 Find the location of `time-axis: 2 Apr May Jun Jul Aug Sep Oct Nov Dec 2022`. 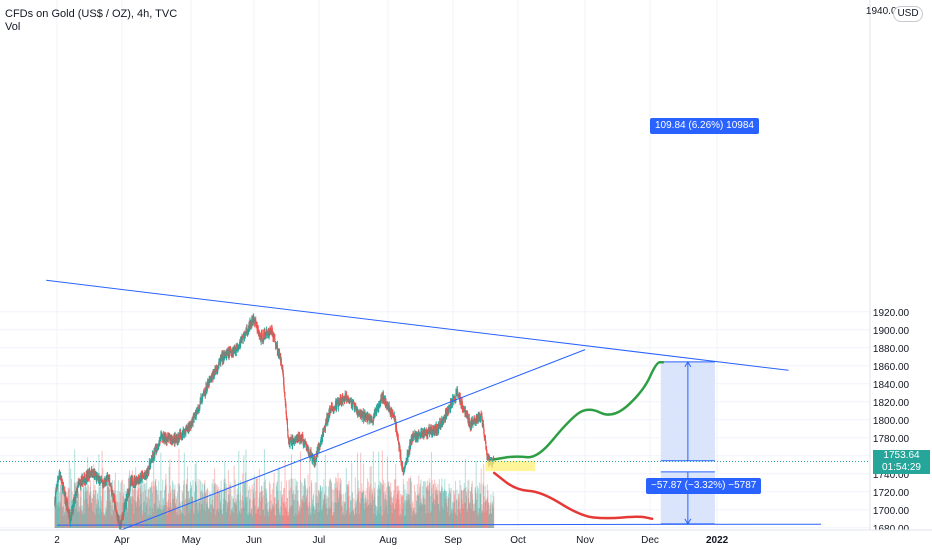

time-axis: 2 Apr May Jun Jul Aug Sep Oct Nov Dec 2022 is located at coordinates (466, 539).